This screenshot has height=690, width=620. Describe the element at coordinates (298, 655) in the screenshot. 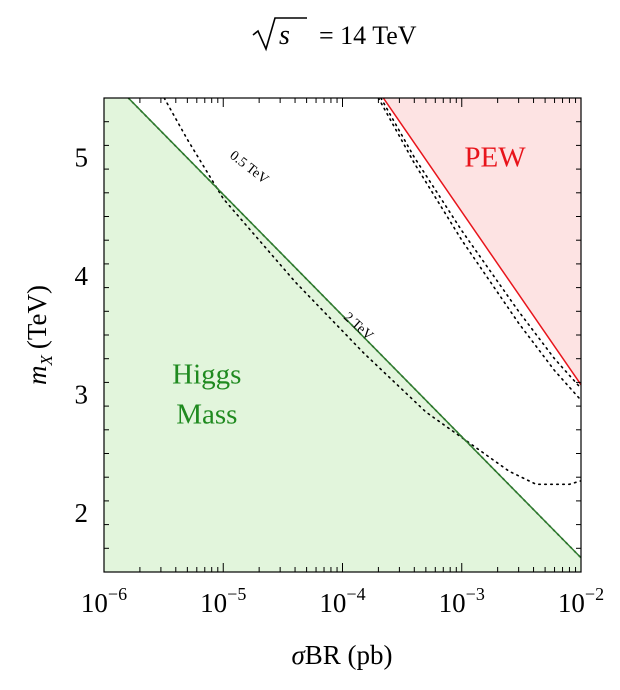

I see `x-axis-sigma: σ` at that location.